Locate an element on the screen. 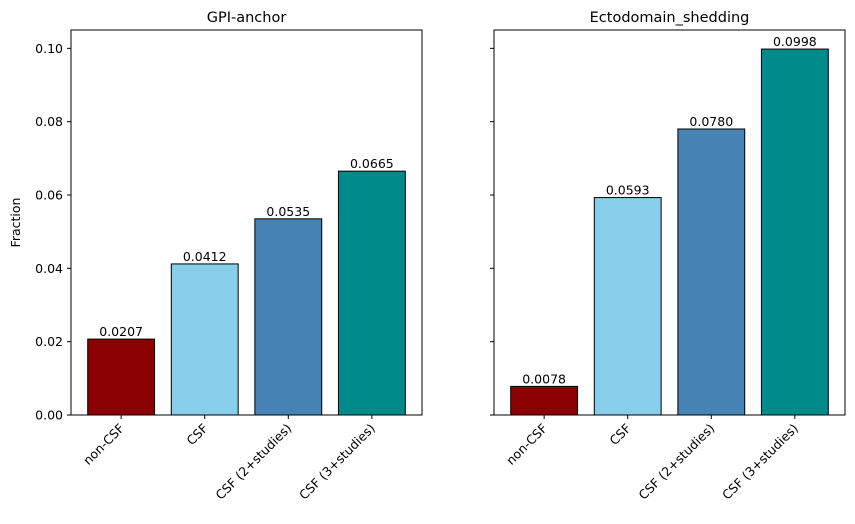 The width and height of the screenshot is (855, 524). bar-value-label: 0.0665 is located at coordinates (372, 163).